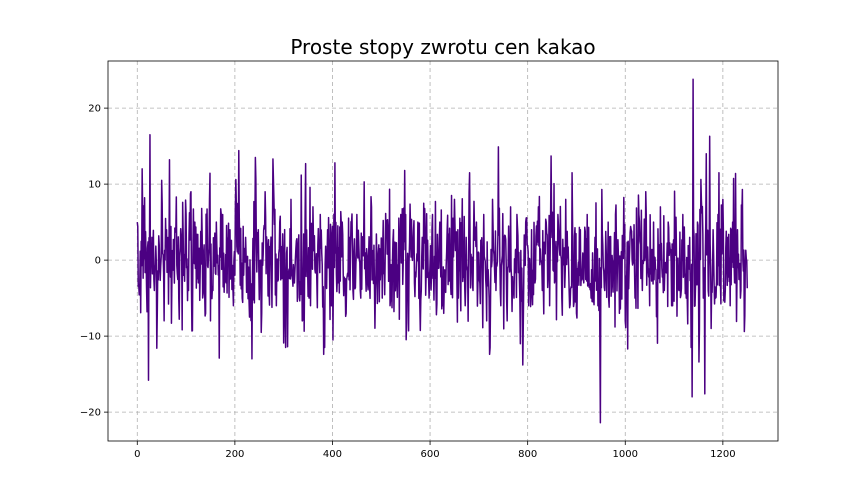 This screenshot has width=864, height=504. I want to click on x-tick-label: 200, so click(234, 454).